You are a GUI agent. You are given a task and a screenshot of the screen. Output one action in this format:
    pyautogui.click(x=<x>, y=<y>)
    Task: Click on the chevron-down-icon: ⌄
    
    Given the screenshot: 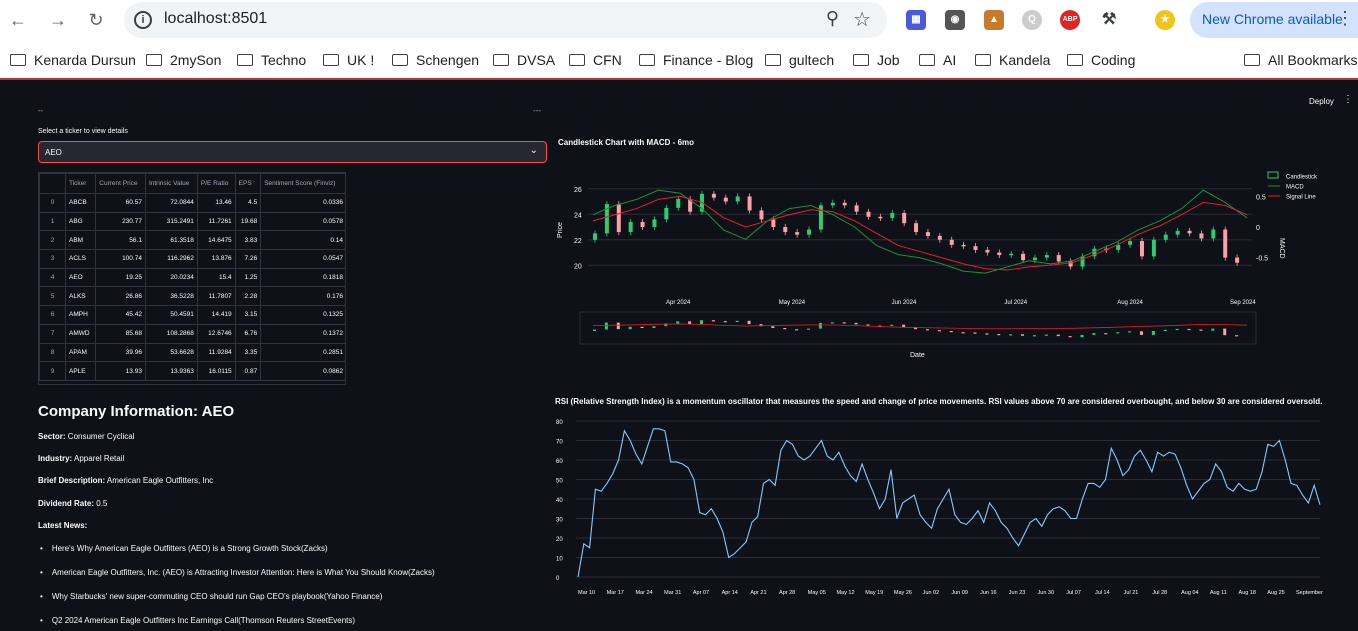 What is the action you would take?
    pyautogui.click(x=533, y=150)
    